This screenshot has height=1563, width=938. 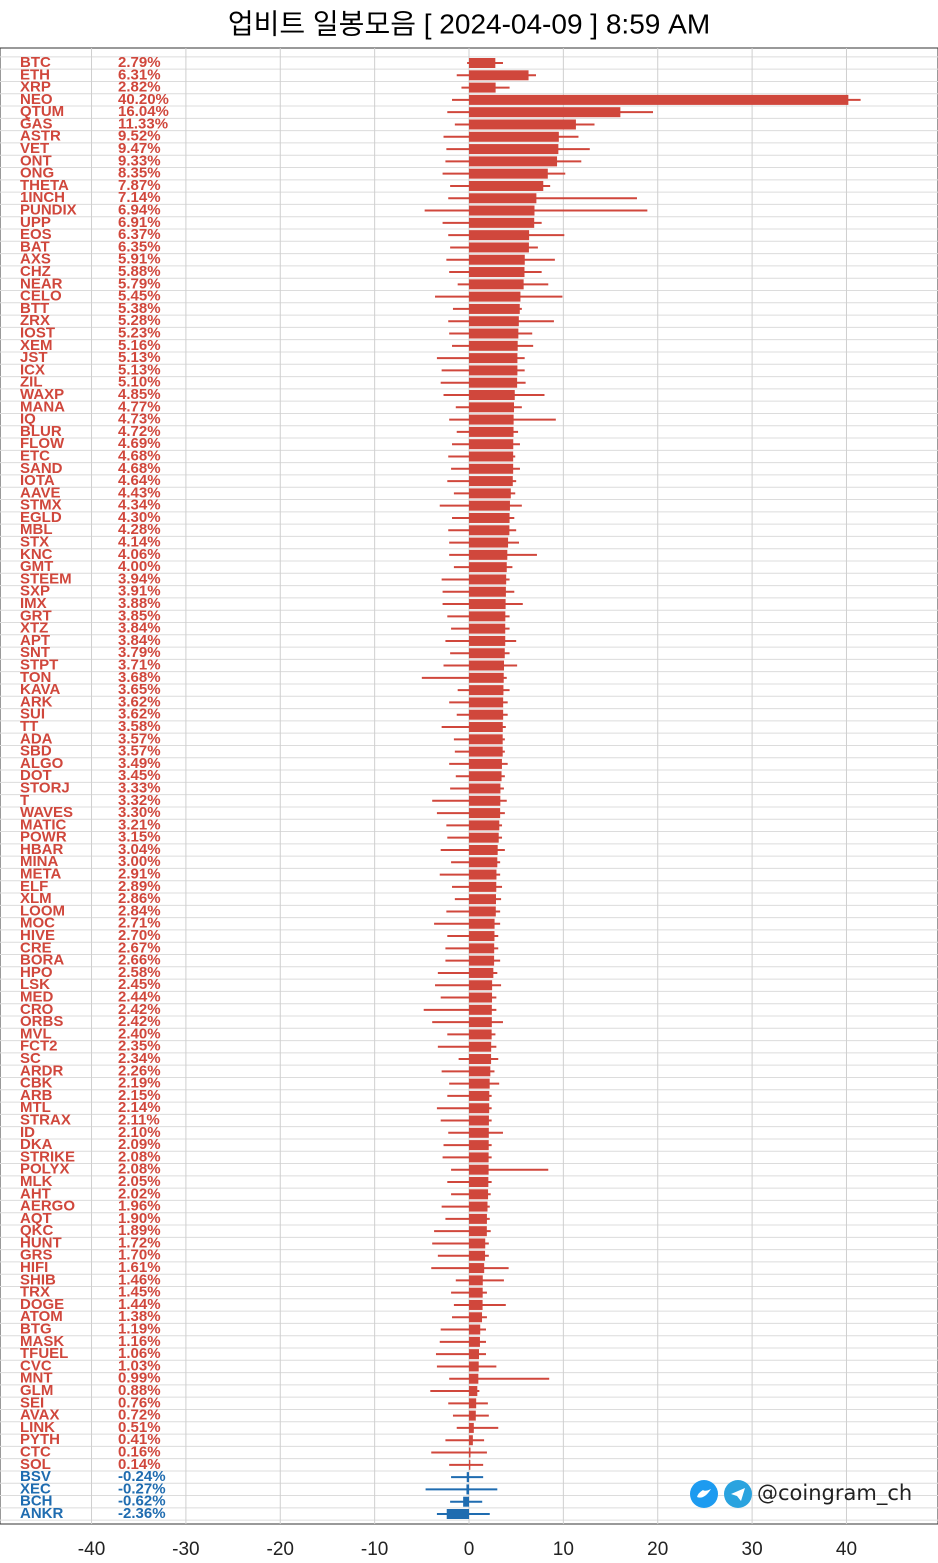 I want to click on category-label: TRX, so click(x=35, y=1292).